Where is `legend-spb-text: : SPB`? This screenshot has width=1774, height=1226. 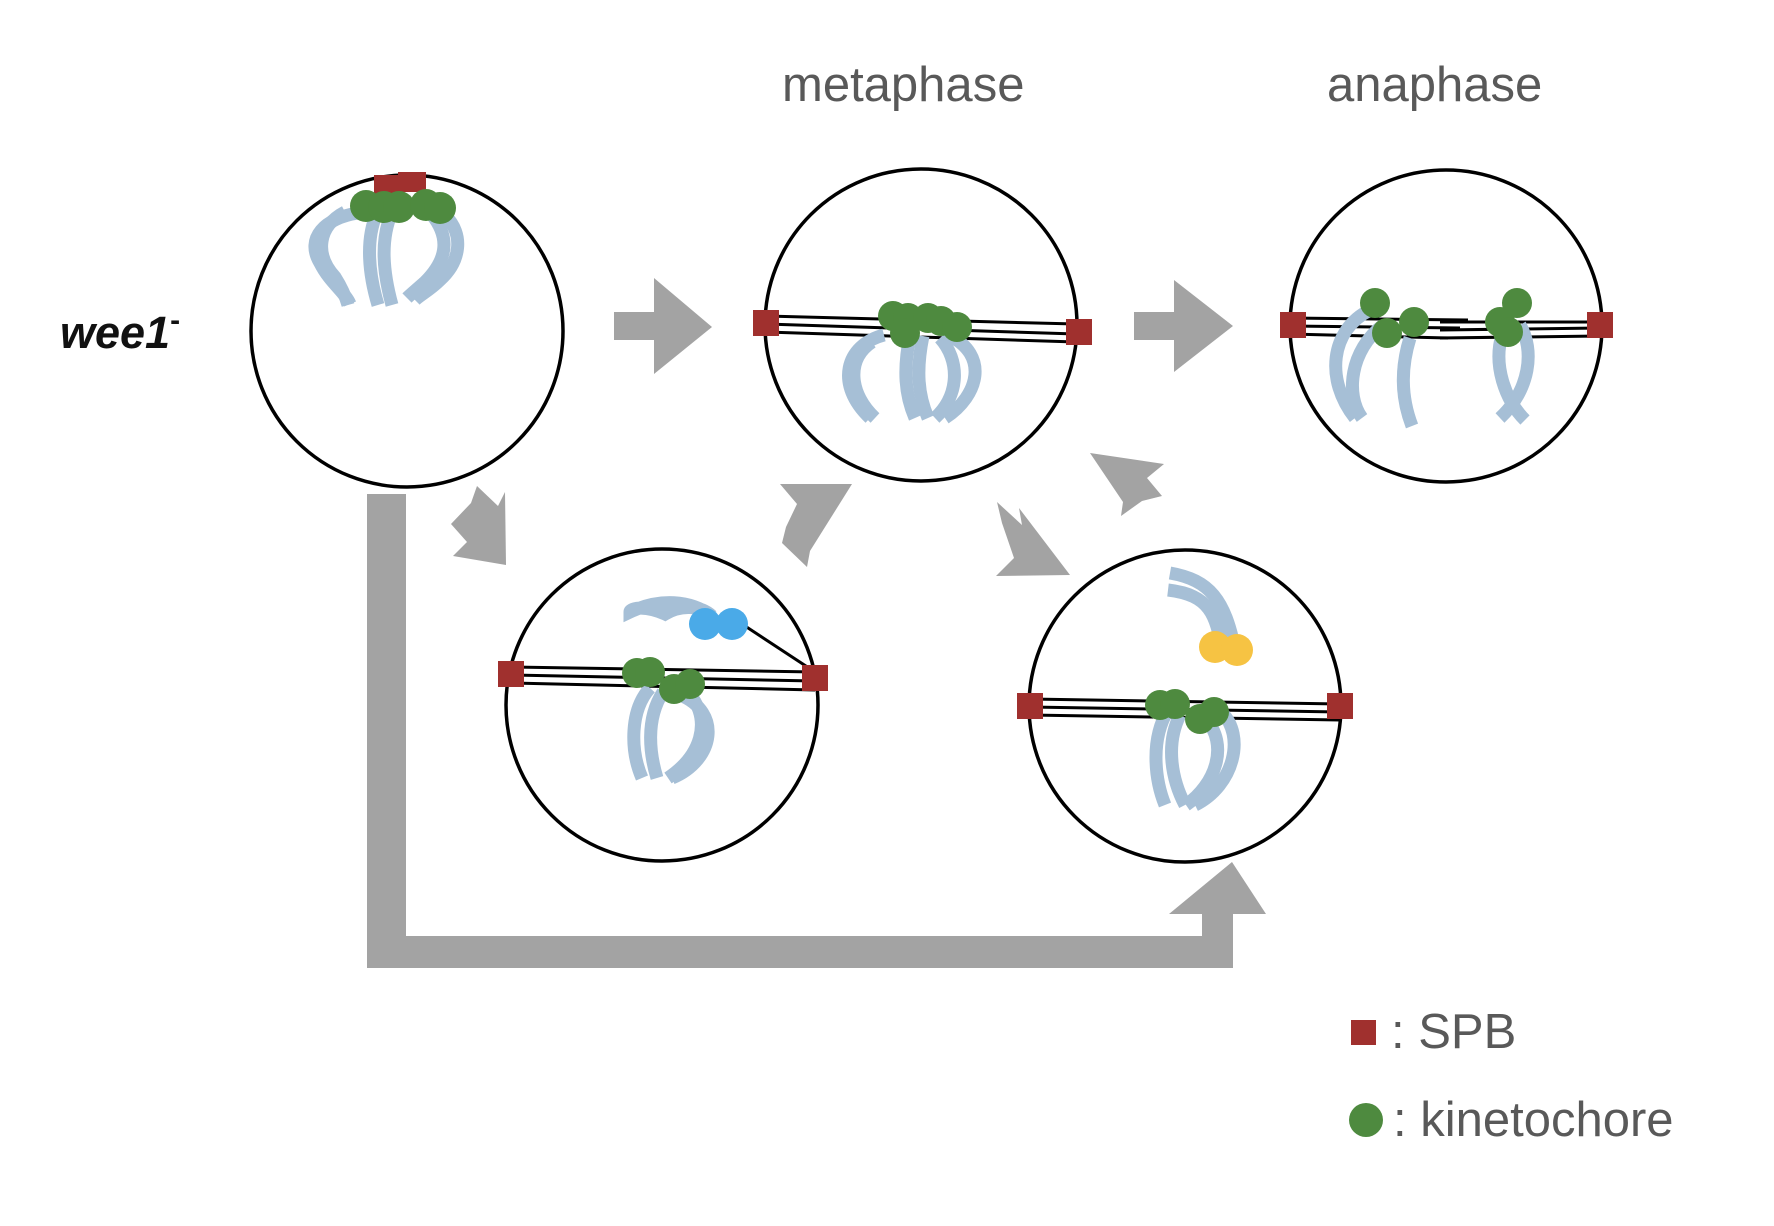 legend-spb-text: : SPB is located at coordinates (1454, 1032).